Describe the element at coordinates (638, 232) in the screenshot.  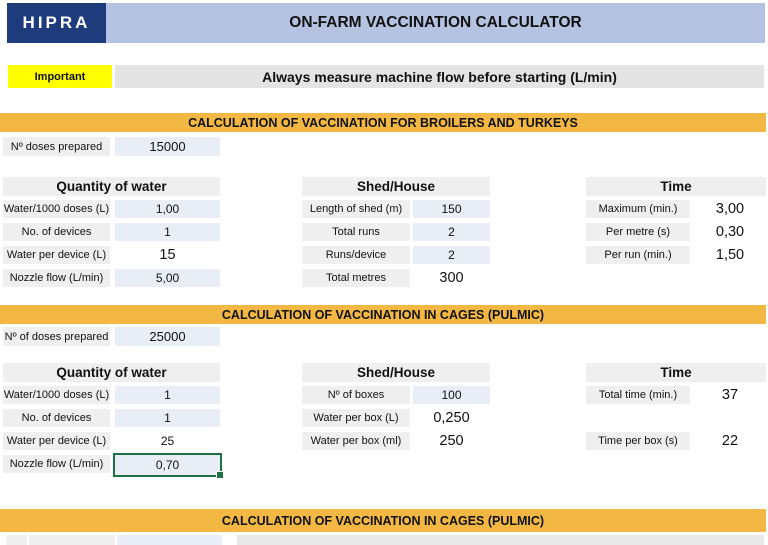
I see `row-label: Per metre (s)` at that location.